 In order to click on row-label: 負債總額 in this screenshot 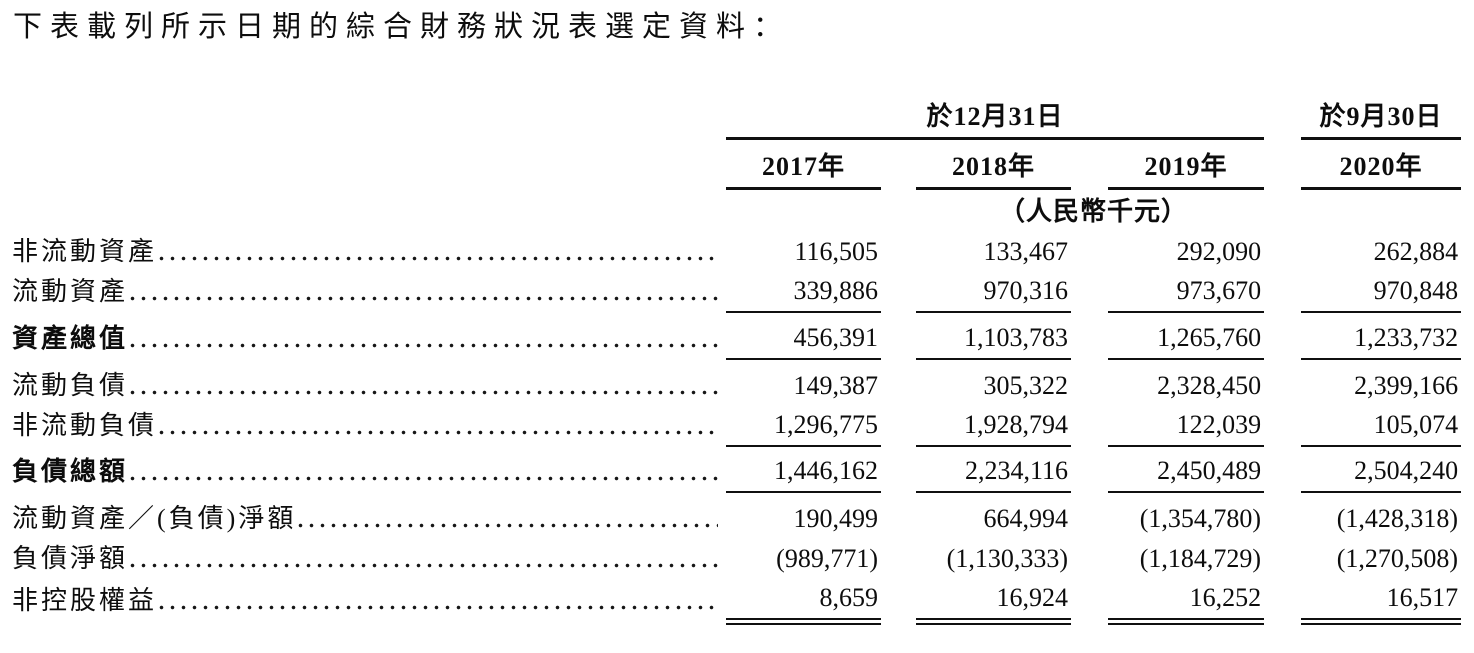, I will do `click(70, 471)`.